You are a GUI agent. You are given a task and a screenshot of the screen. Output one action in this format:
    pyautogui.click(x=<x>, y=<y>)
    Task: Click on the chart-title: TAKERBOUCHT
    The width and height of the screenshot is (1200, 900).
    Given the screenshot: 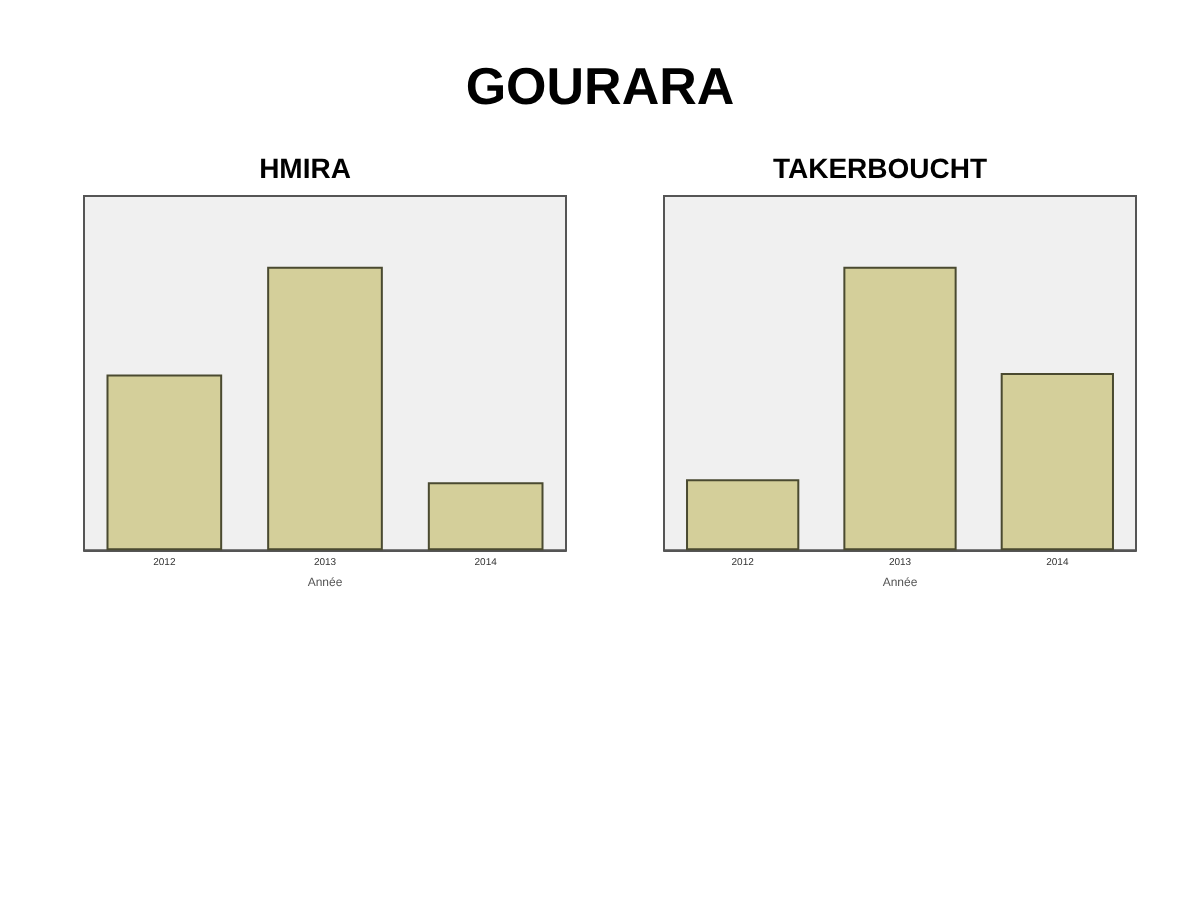 What is the action you would take?
    pyautogui.click(x=880, y=168)
    